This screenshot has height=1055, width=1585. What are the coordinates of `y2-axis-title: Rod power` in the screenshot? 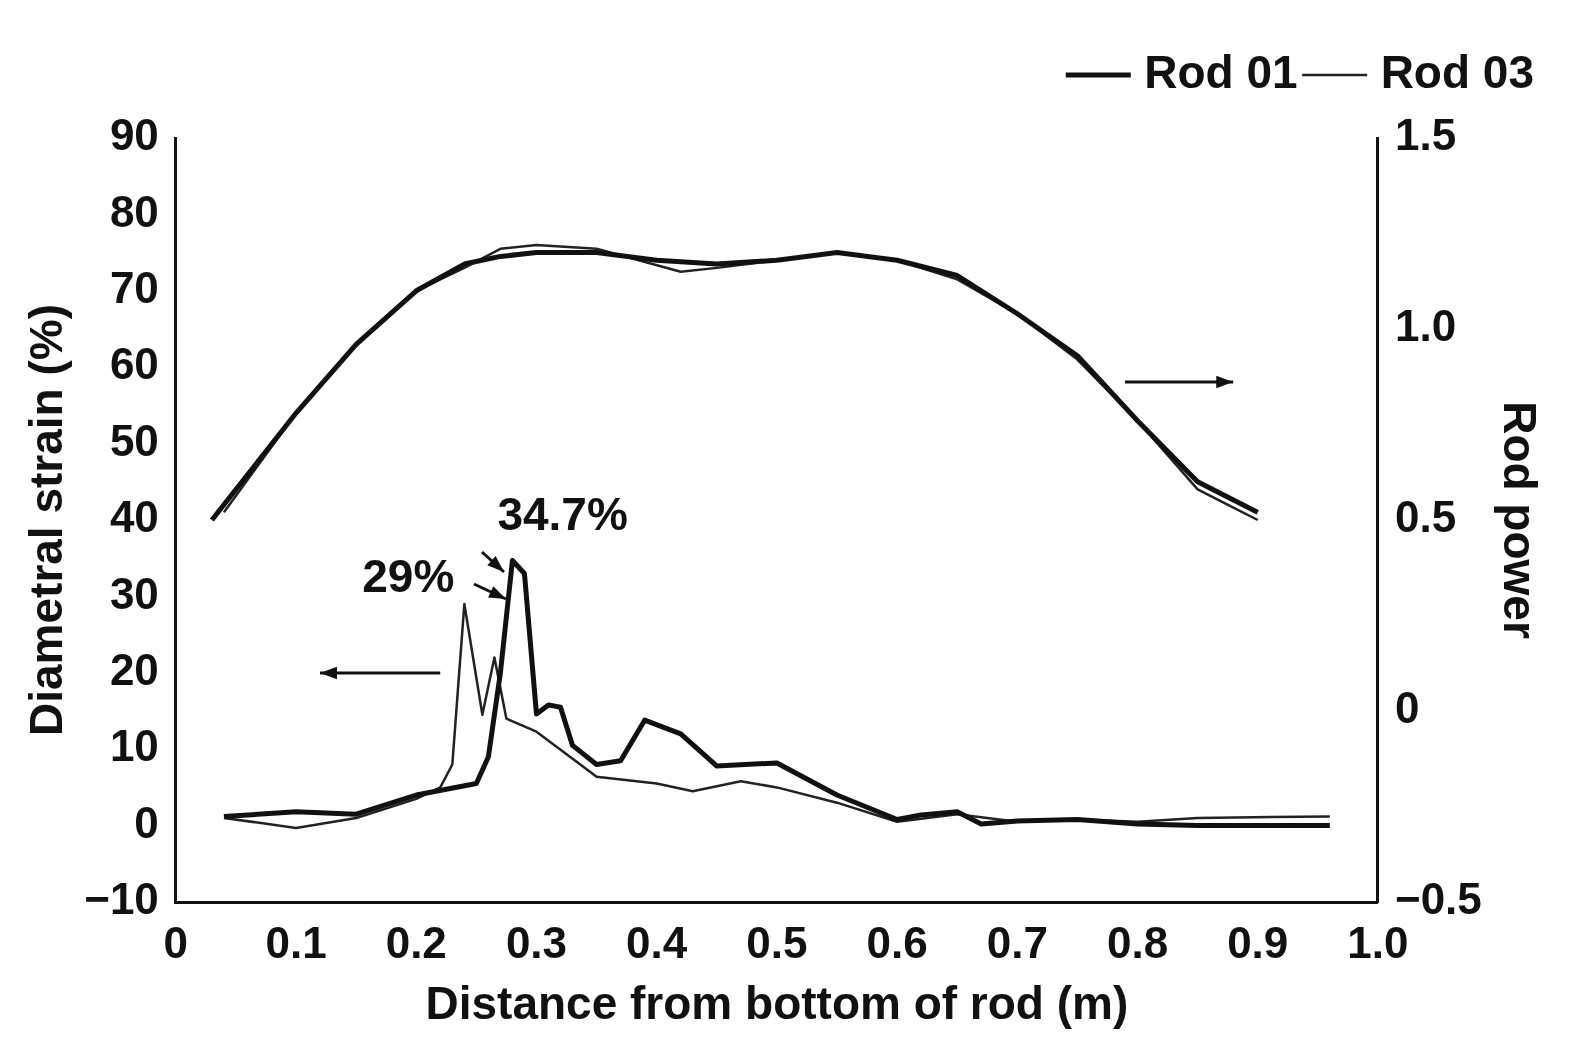 It's located at (1519, 520).